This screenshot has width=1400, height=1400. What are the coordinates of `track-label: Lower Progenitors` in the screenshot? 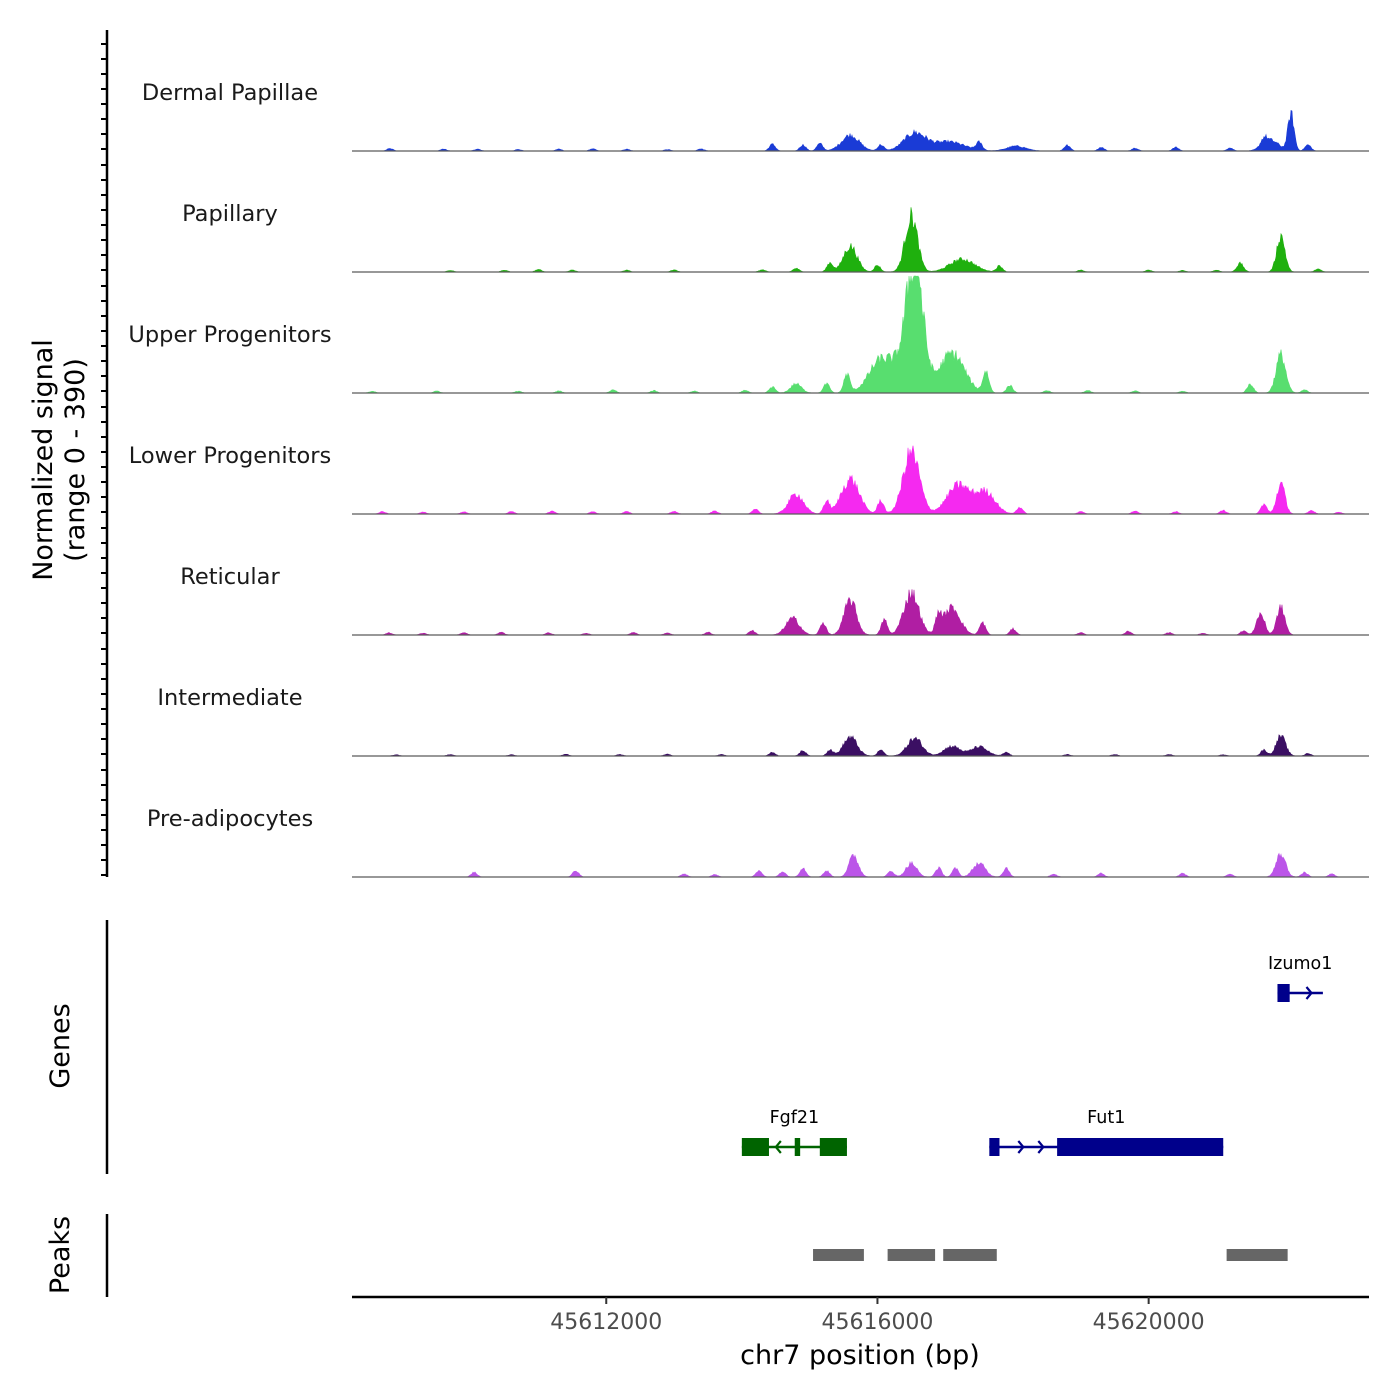 It's located at (230, 456).